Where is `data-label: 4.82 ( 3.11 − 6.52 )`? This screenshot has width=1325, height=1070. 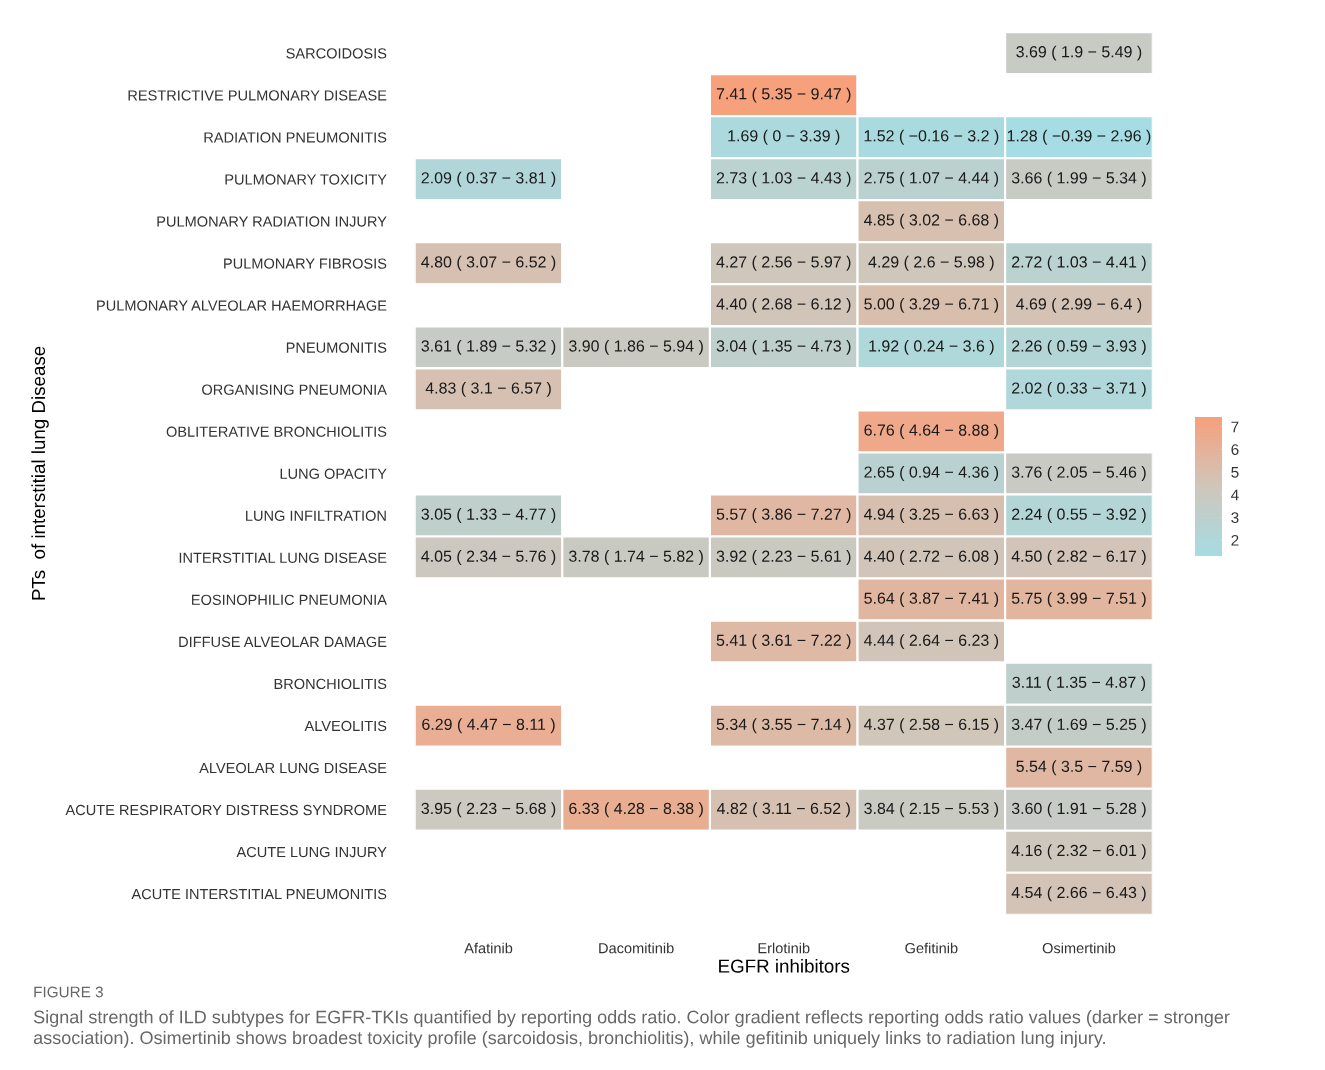 data-label: 4.82 ( 3.11 − 6.52 ) is located at coordinates (783, 810).